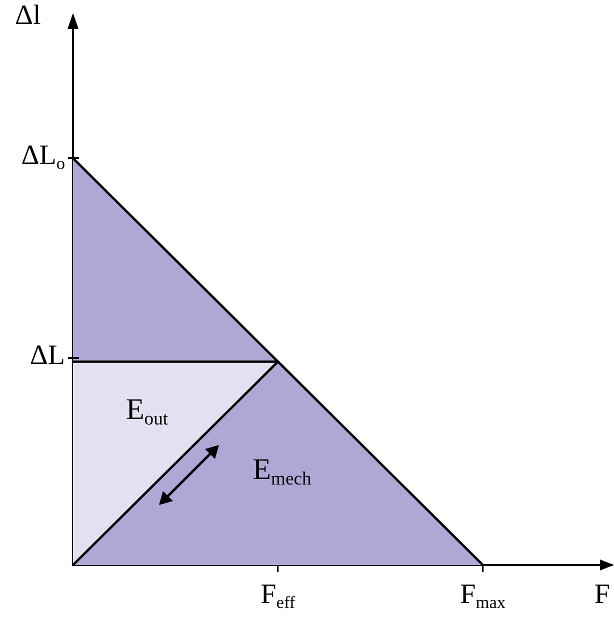  What do you see at coordinates (282, 471) in the screenshot?
I see `annotation: E$_{mech}$` at bounding box center [282, 471].